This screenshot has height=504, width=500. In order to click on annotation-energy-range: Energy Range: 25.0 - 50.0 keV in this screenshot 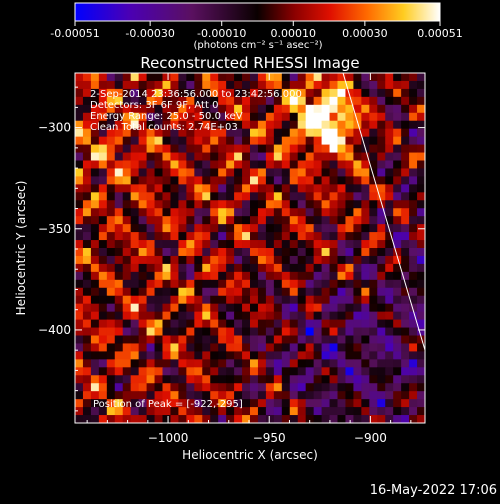, I will do `click(166, 116)`.